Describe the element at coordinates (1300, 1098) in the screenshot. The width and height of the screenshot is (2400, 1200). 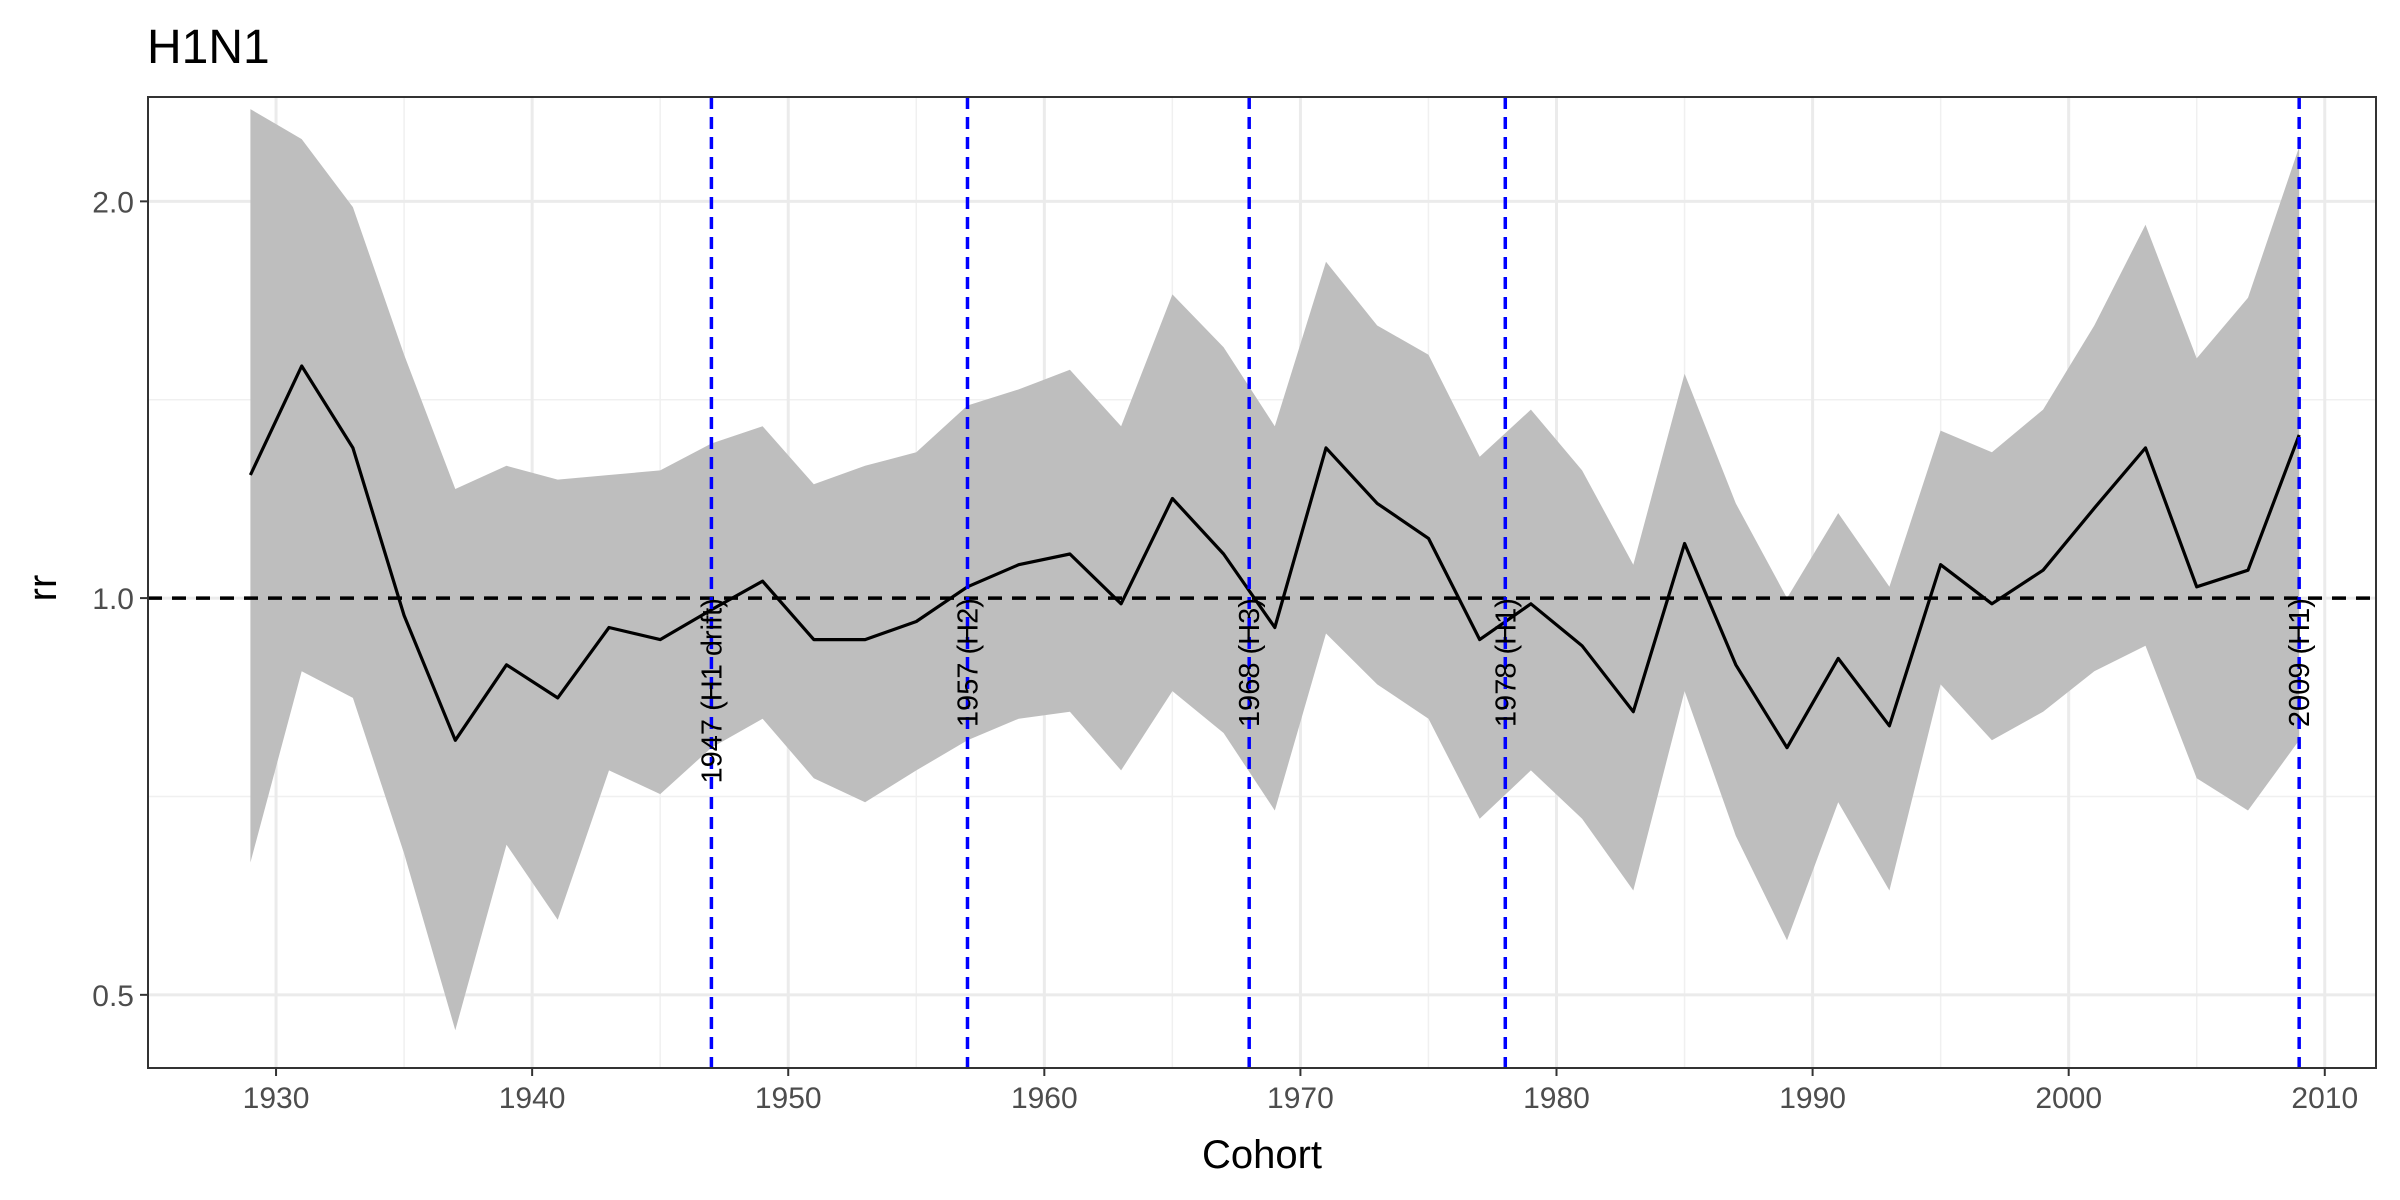
I see `x-tick-label: 1970` at that location.